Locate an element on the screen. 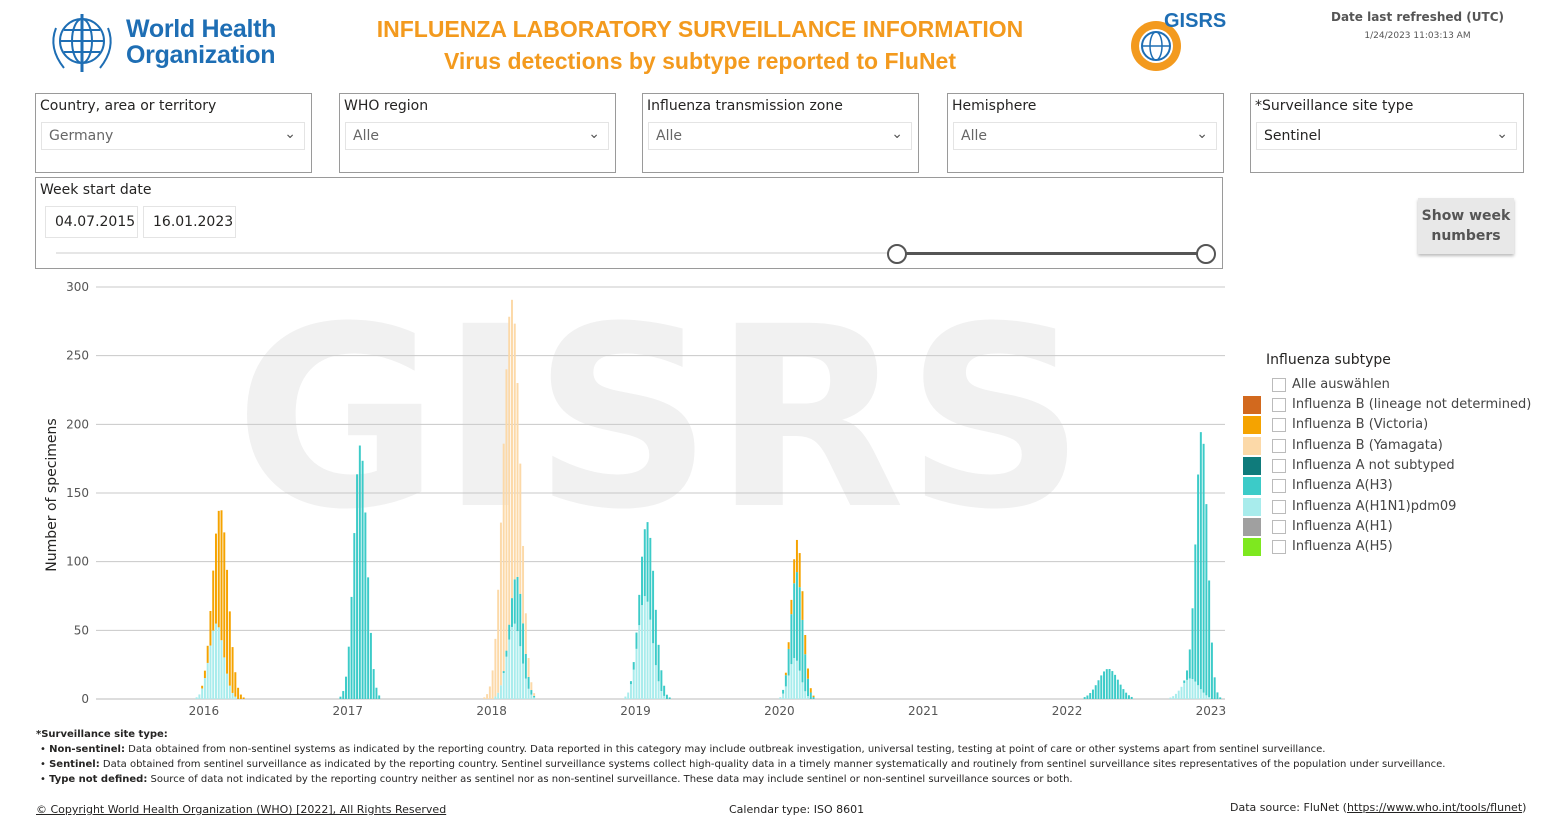 This screenshot has width=1542, height=825. legend-item: Influenza B (Yamagata) is located at coordinates (1388, 446).